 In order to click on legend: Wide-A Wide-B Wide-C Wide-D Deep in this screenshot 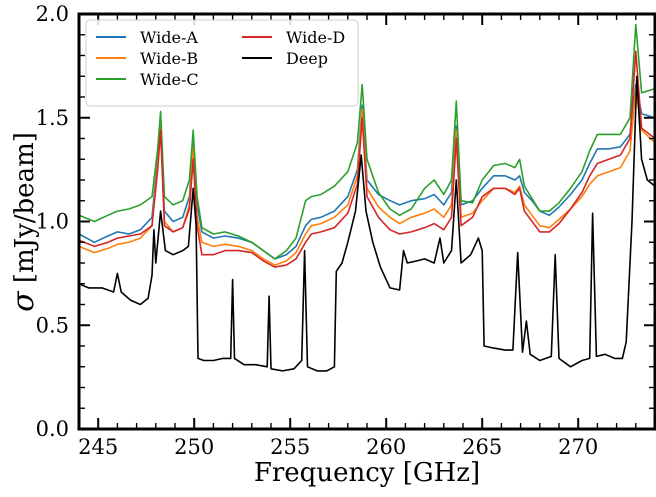, I will do `click(222, 63)`.